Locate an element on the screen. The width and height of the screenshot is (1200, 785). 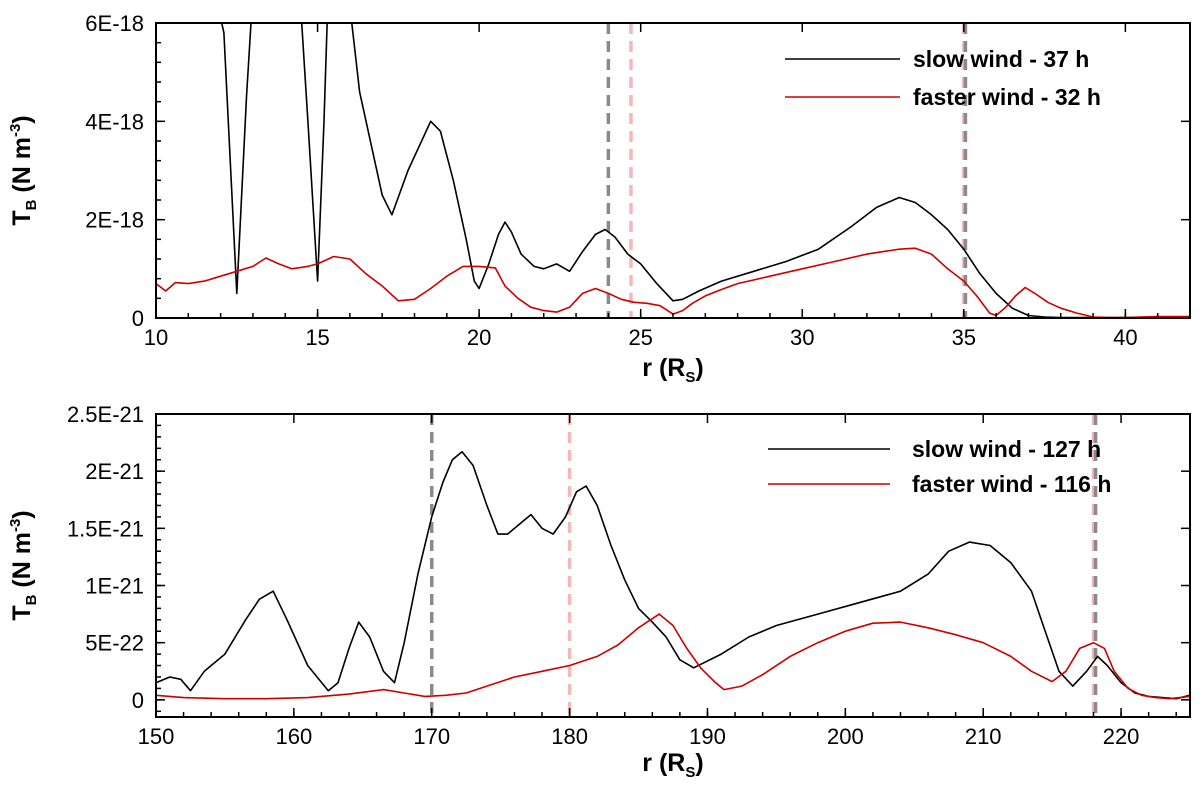
x-tick-label: 25 is located at coordinates (640, 337).